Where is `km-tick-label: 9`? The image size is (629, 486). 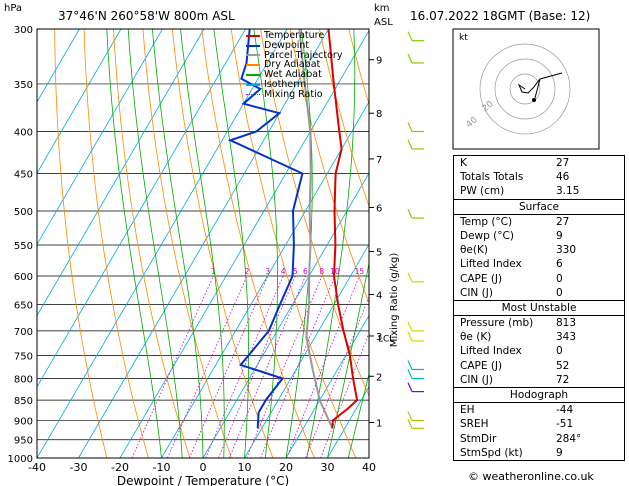 km-tick-label: 9 is located at coordinates (379, 61).